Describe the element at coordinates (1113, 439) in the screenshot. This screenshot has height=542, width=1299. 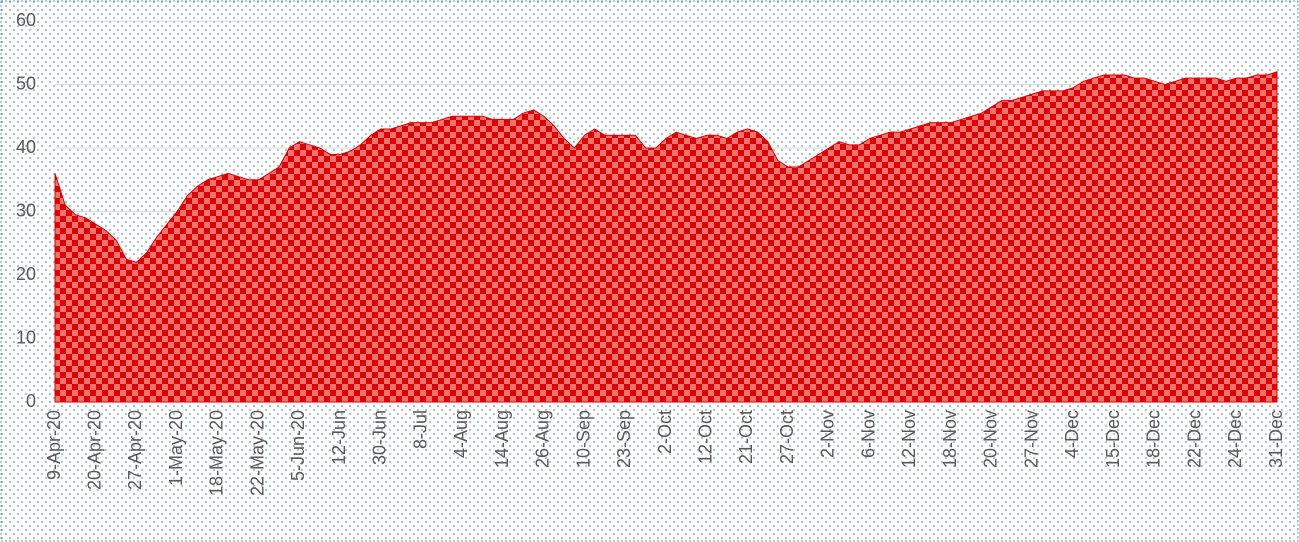
I see `x-tick-label: 15-Dec` at that location.